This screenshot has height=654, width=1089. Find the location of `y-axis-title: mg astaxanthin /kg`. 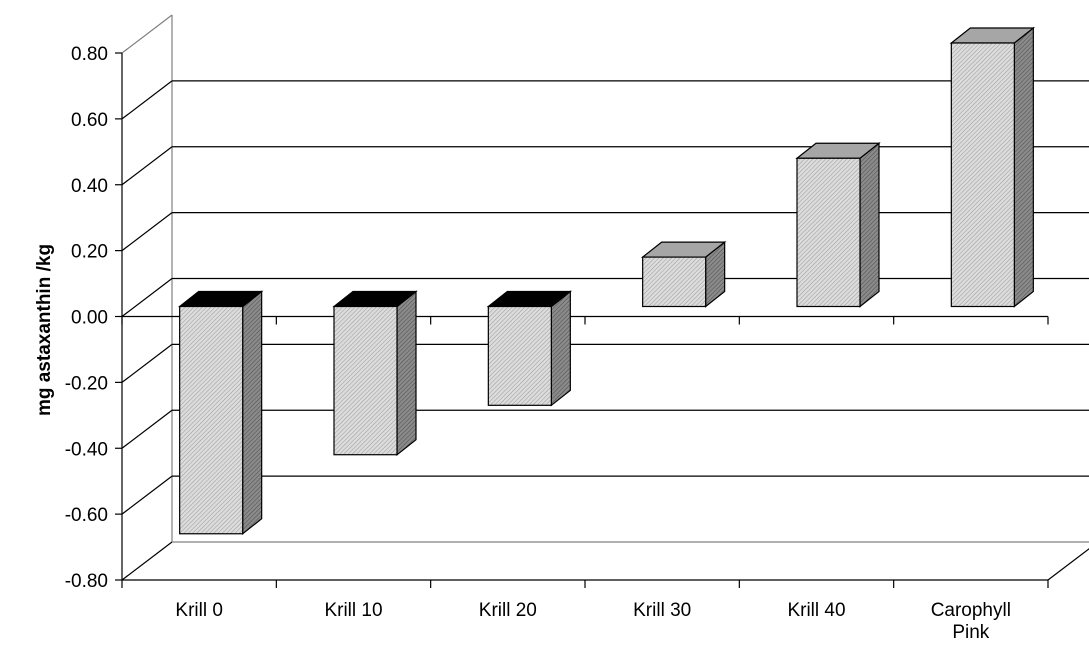

y-axis-title: mg astaxanthin /kg is located at coordinates (44, 330).